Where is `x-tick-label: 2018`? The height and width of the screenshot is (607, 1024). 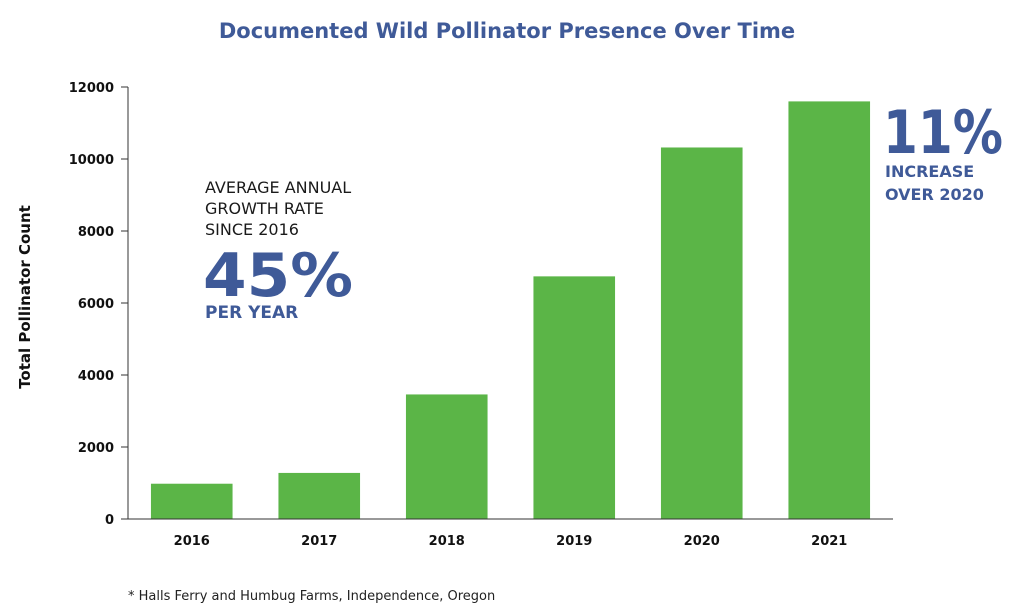 x-tick-label: 2018 is located at coordinates (447, 541).